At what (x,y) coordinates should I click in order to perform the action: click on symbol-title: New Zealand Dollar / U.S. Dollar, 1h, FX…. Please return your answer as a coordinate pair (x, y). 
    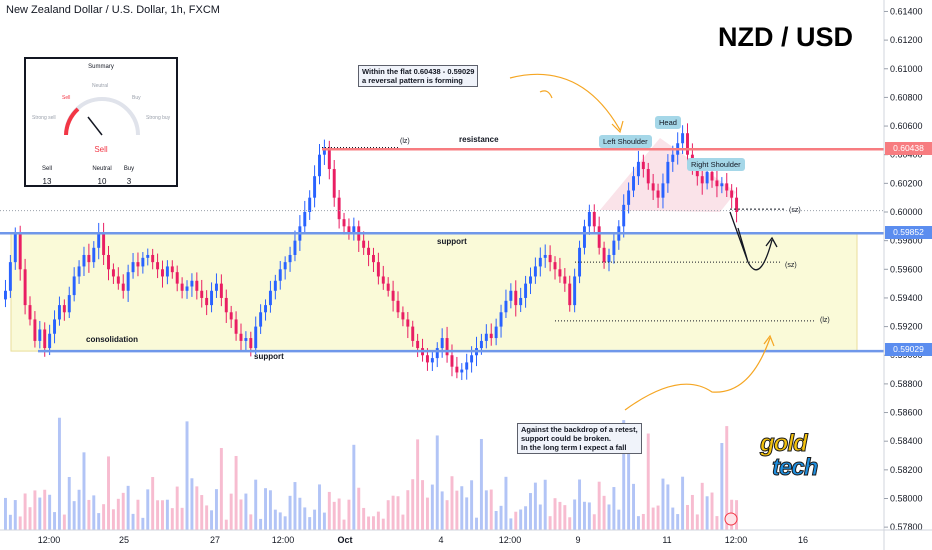
    Looking at the image, I should click on (113, 10).